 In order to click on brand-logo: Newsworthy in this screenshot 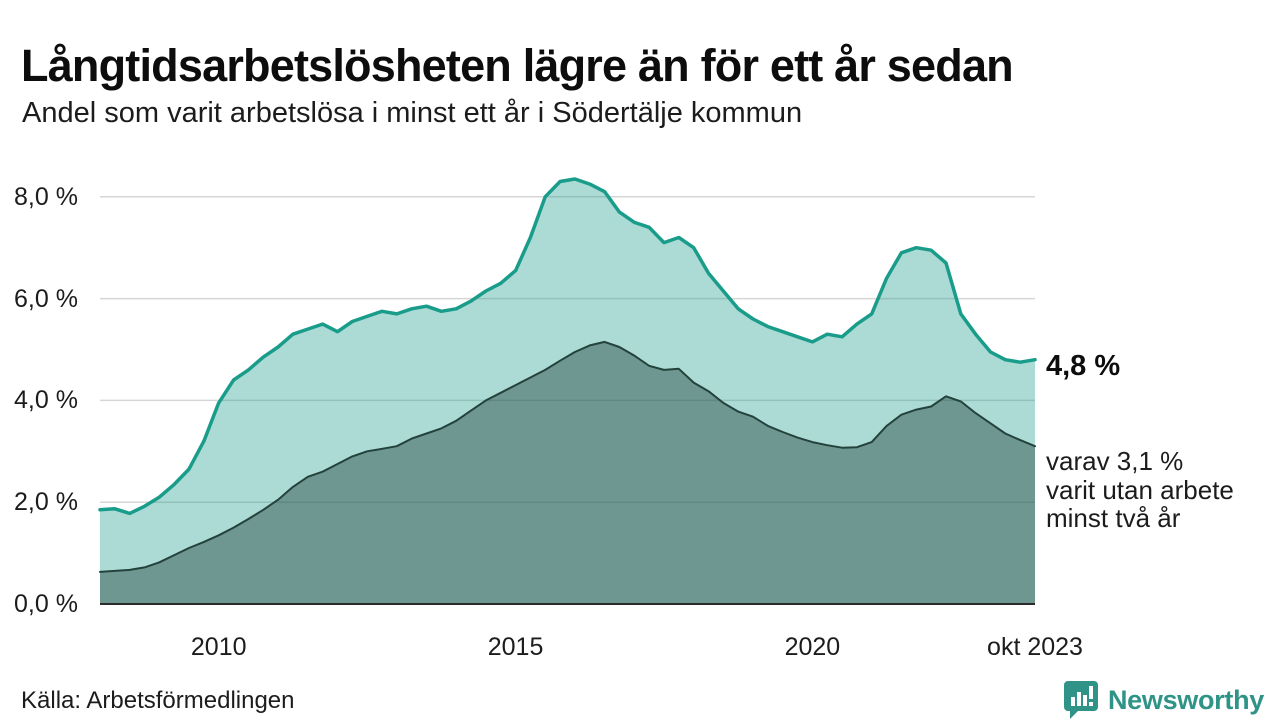, I will do `click(1163, 700)`.